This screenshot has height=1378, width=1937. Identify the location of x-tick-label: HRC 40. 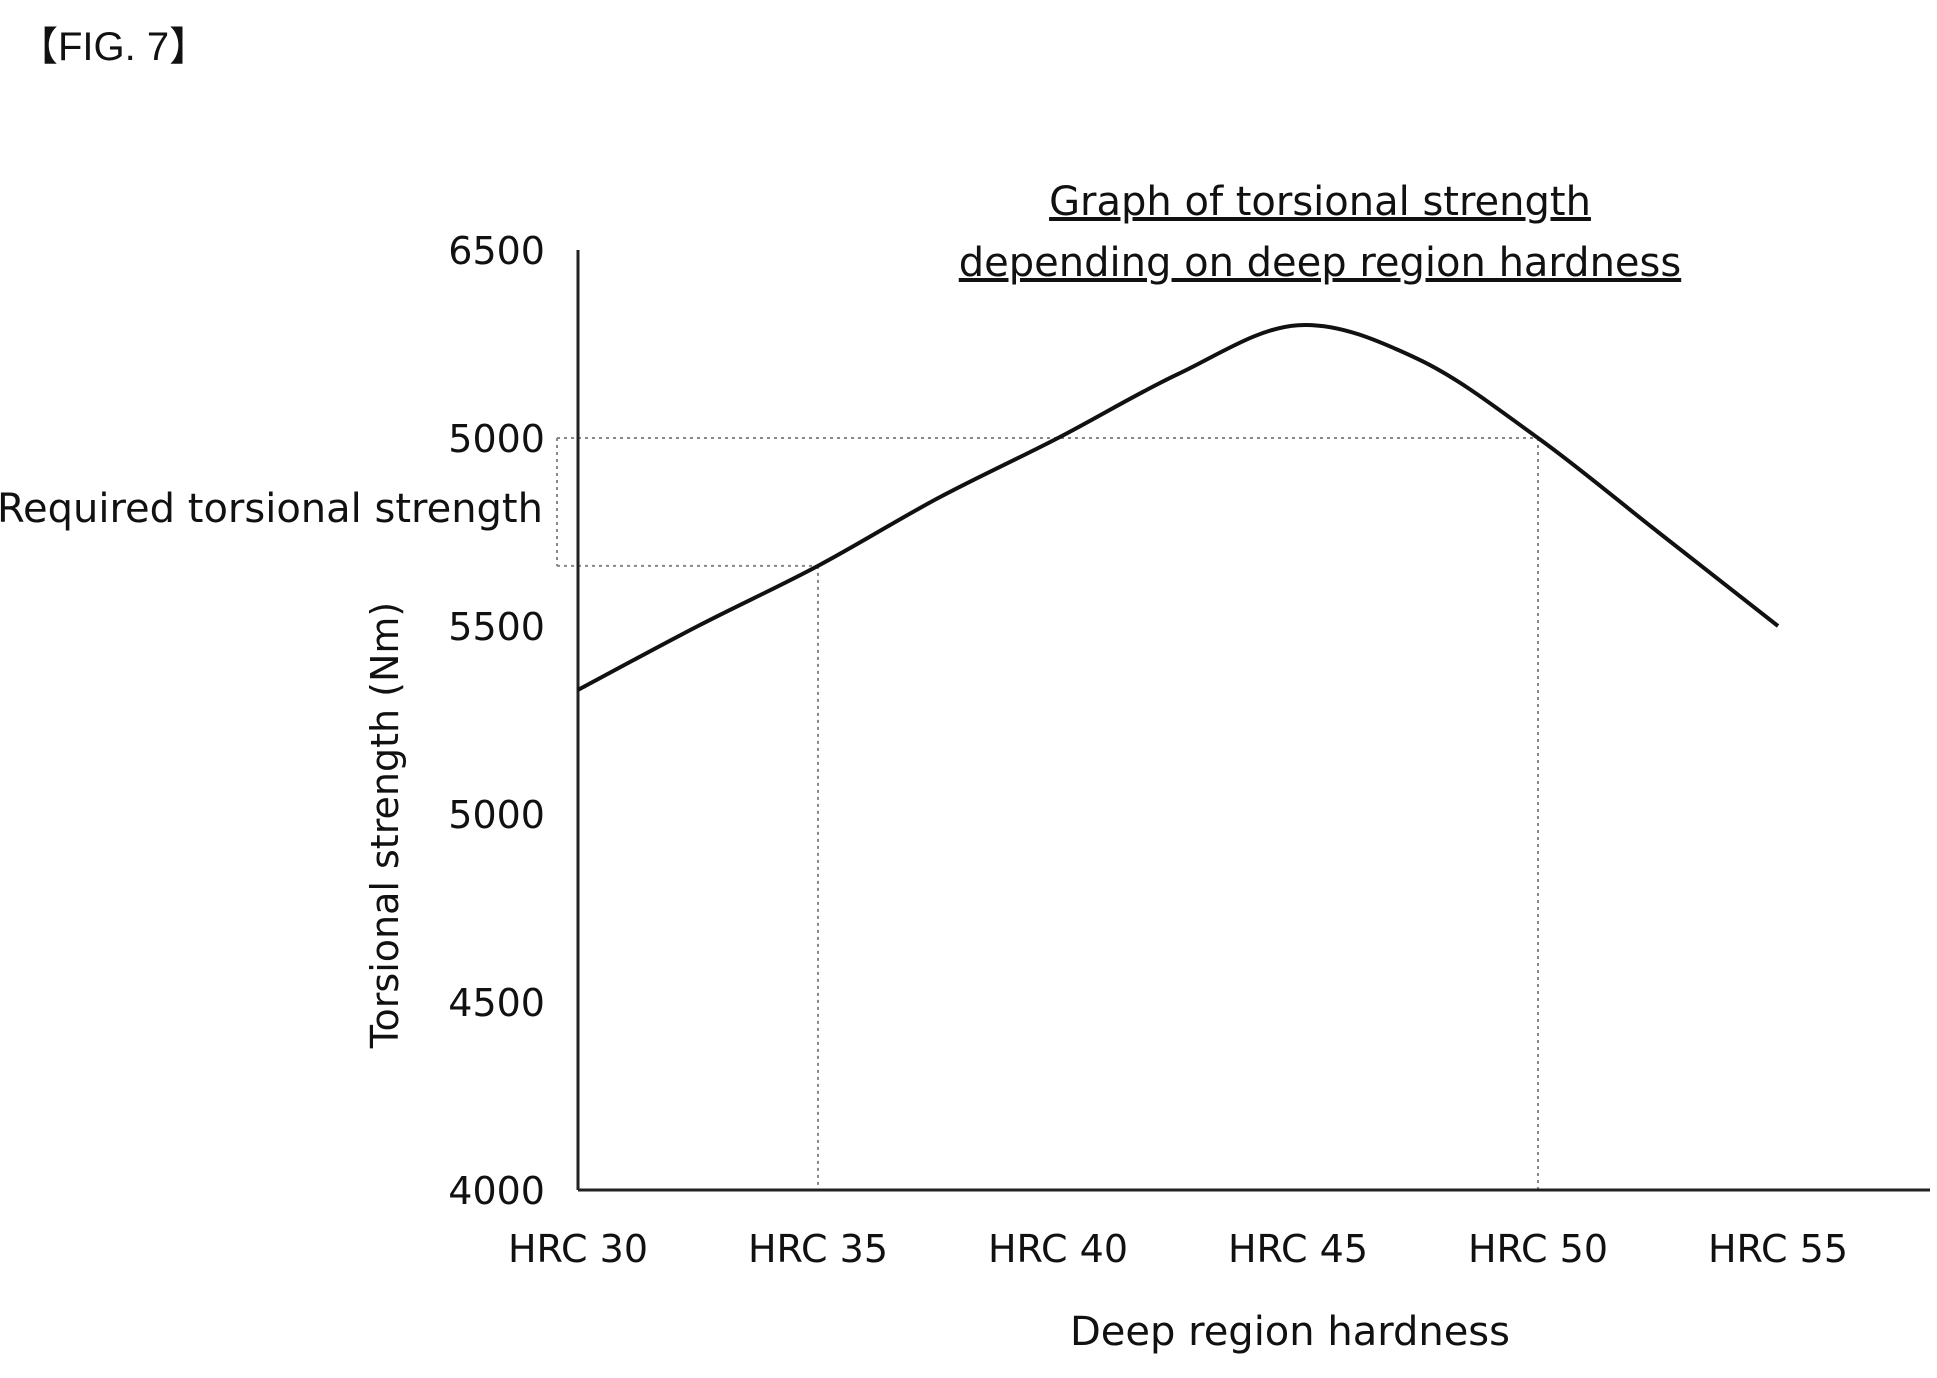
(1058, 1249).